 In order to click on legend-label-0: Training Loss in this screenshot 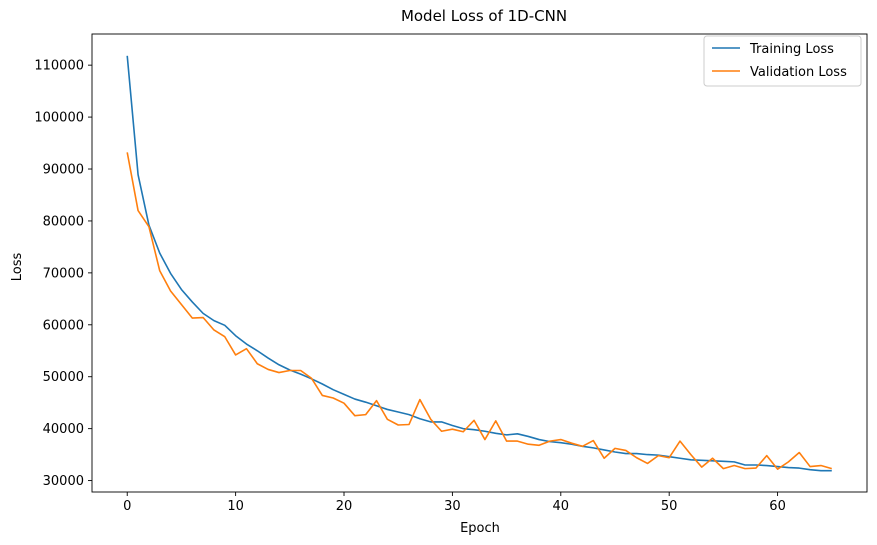, I will do `click(791, 49)`.